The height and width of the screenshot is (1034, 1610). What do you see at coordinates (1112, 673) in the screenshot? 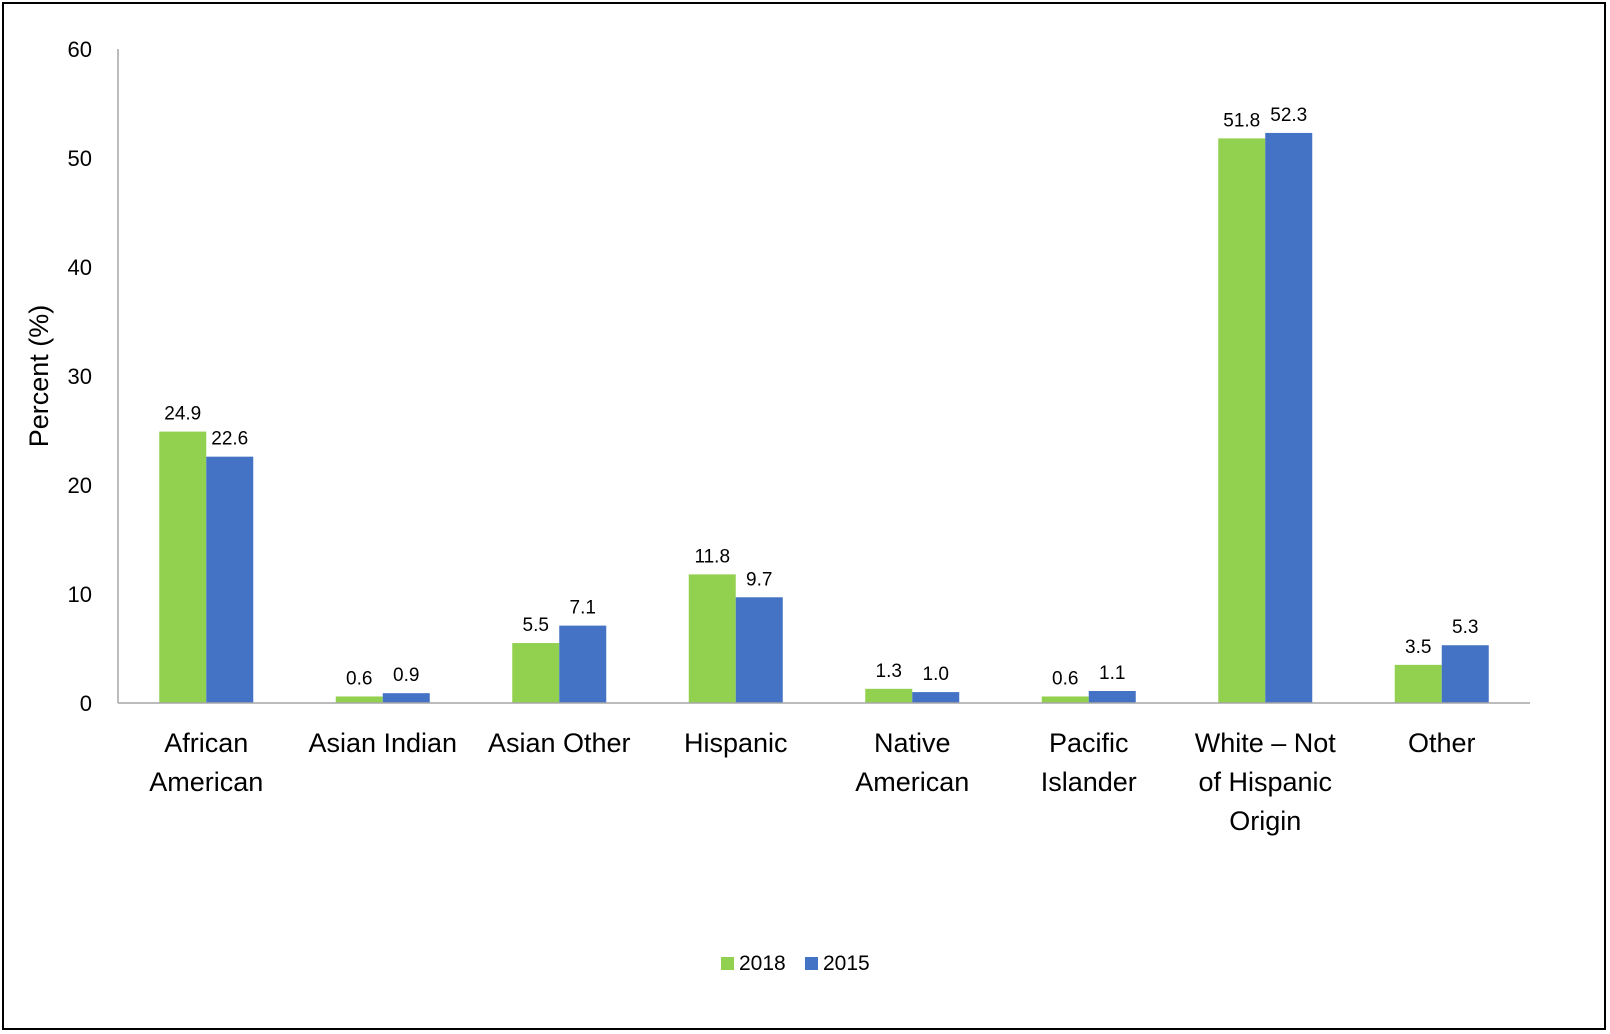
I see `data-label-2015-5: 1.1` at bounding box center [1112, 673].